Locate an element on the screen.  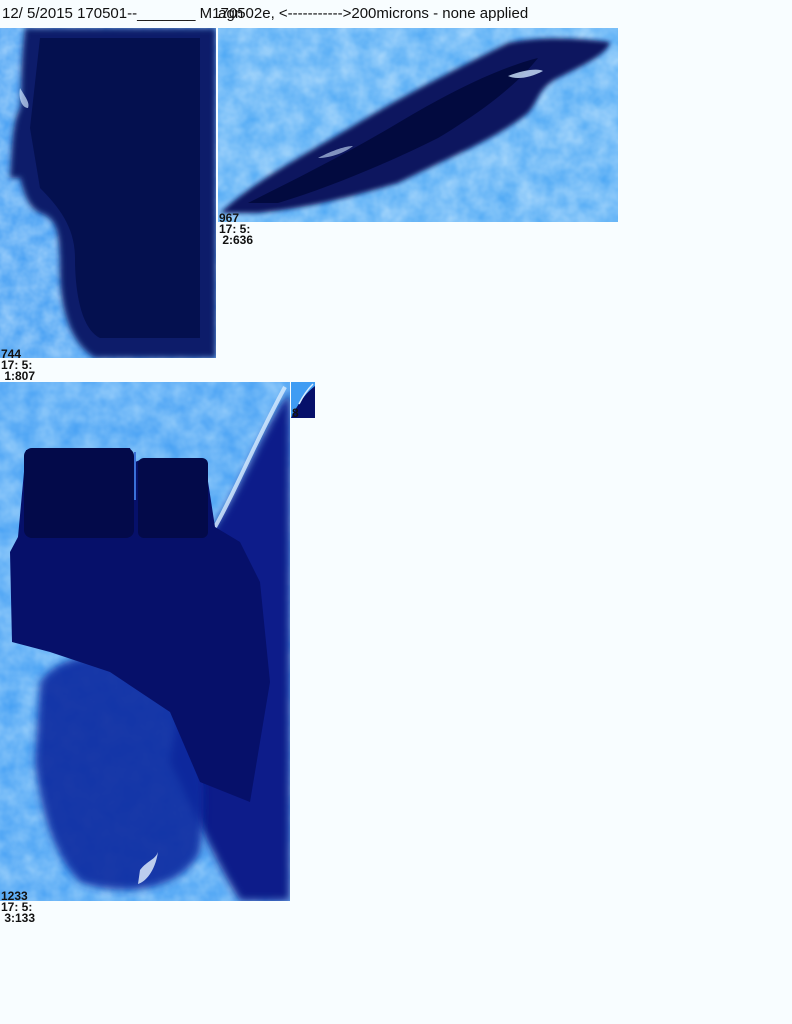
image-1-caption: 744 17: 5: 1:807 is located at coordinates (18, 365).